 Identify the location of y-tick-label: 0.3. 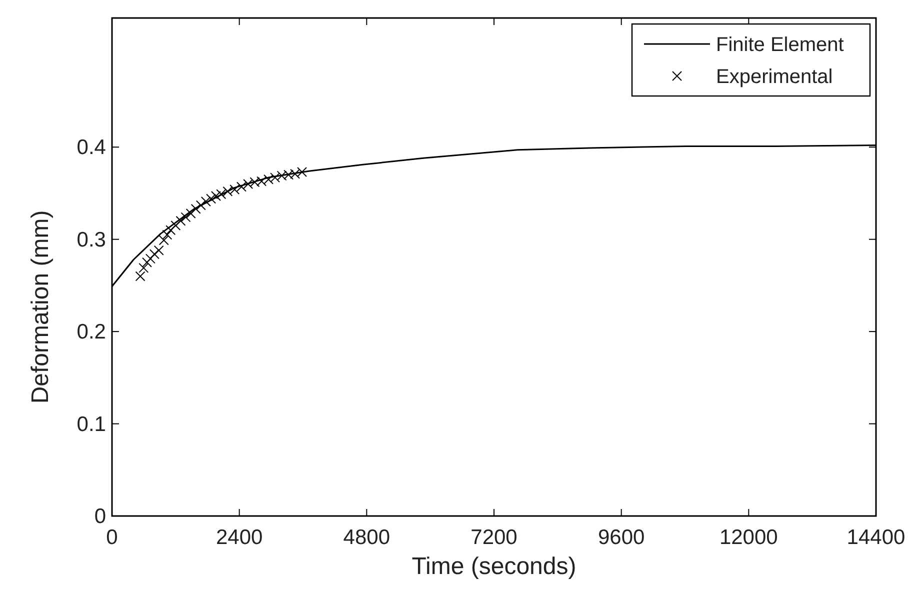
(91, 240).